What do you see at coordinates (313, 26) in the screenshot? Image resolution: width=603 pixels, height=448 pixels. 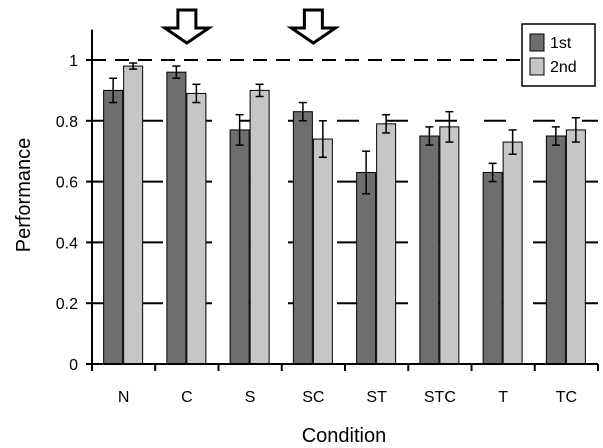 I see `arrow-marker-SC` at bounding box center [313, 26].